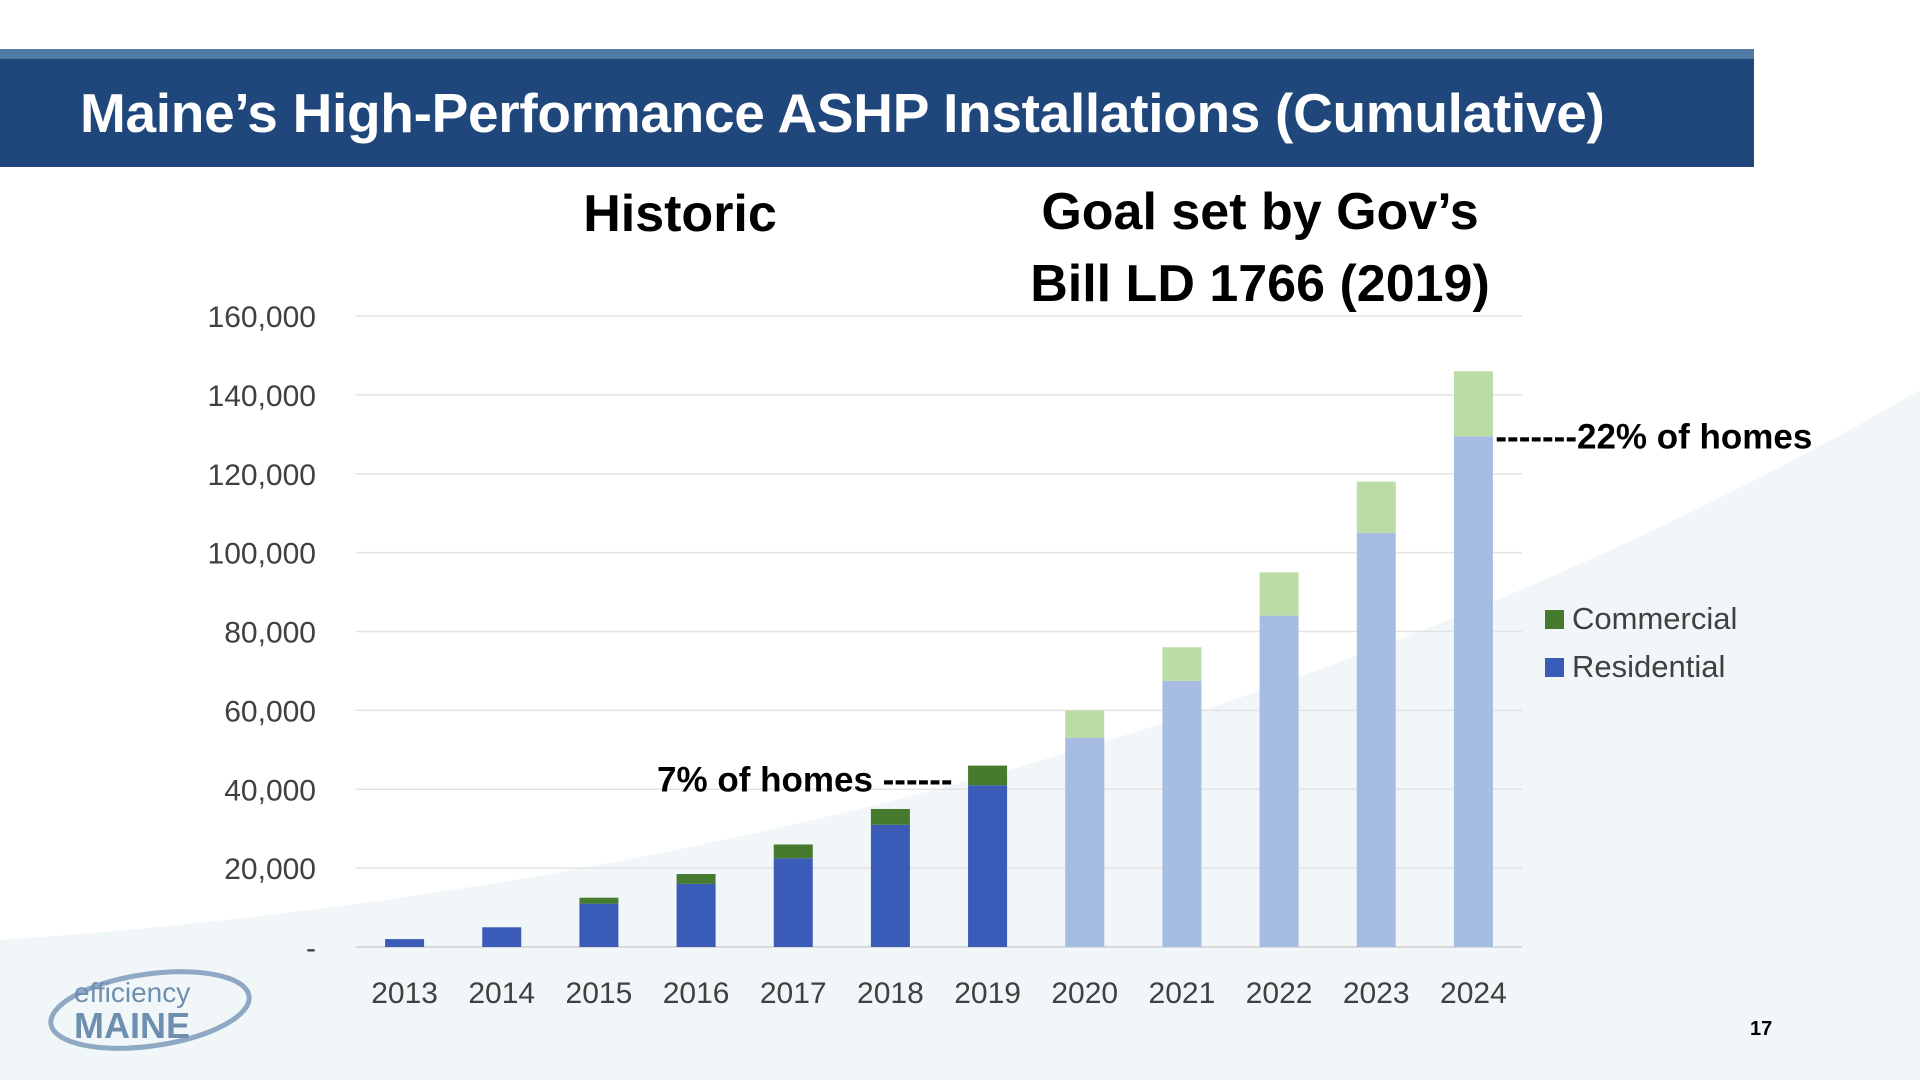 This screenshot has width=1920, height=1080. What do you see at coordinates (696, 993) in the screenshot?
I see `x-tick-label: 2016` at bounding box center [696, 993].